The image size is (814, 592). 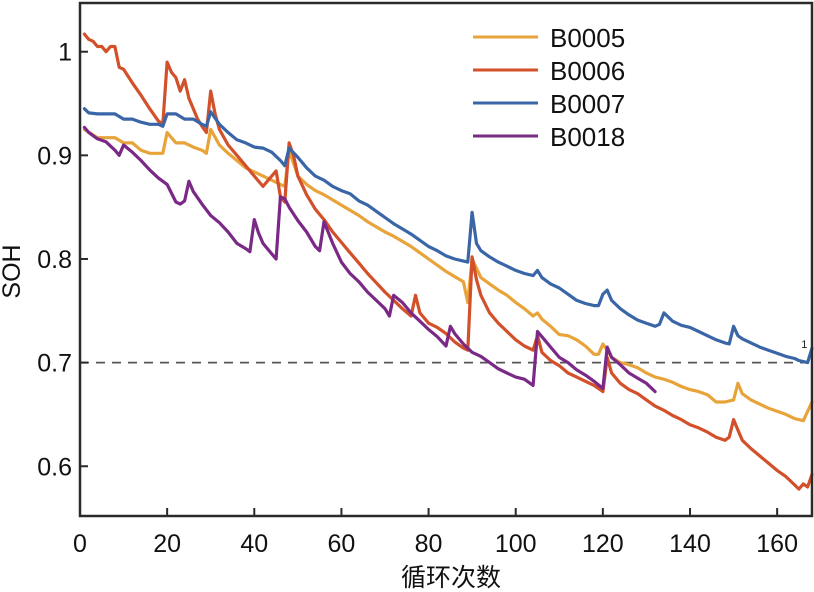 I want to click on x-tick-label: 100, so click(x=516, y=544).